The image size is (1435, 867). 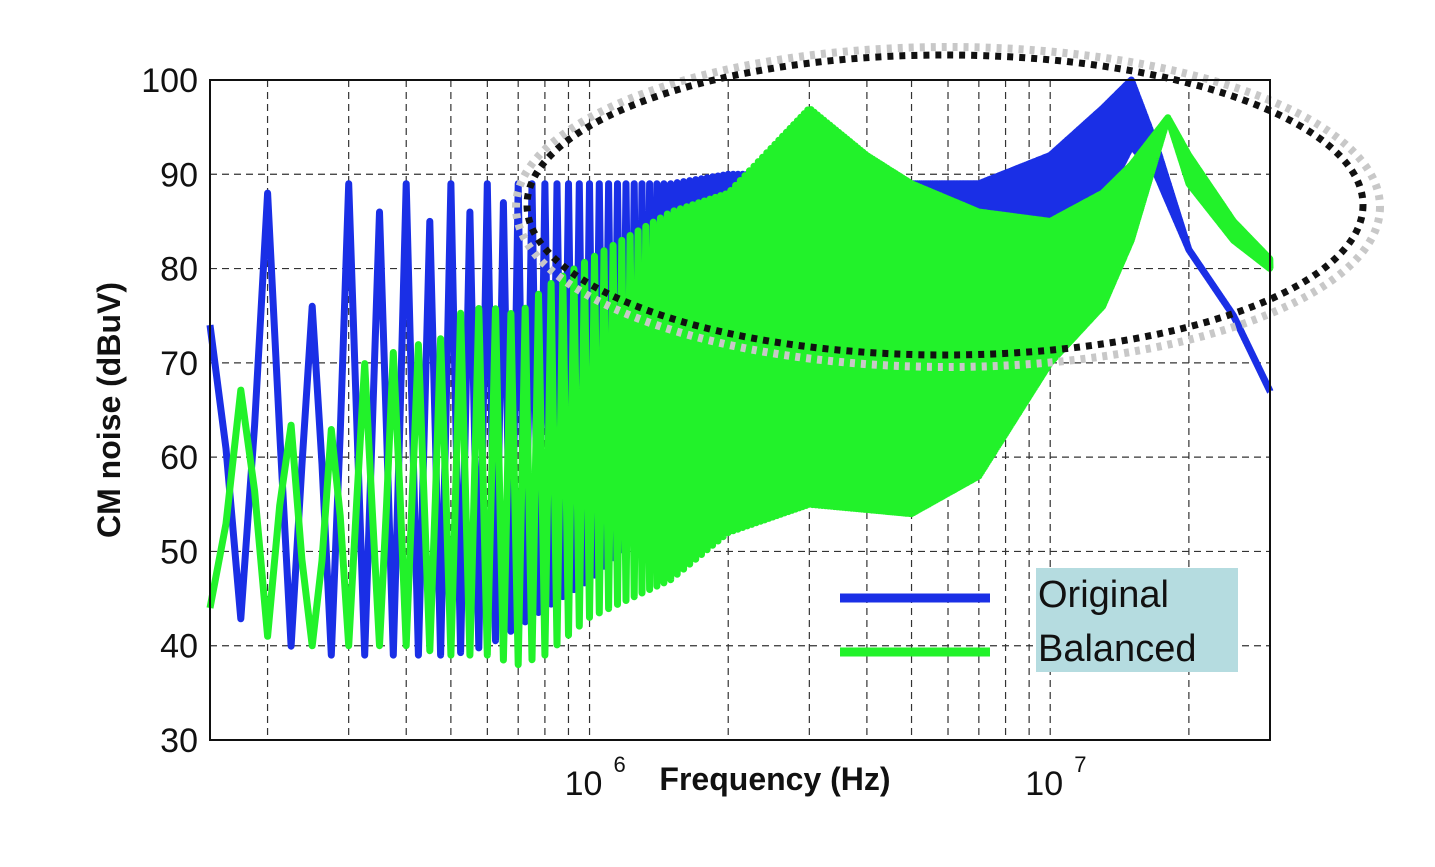 What do you see at coordinates (620, 764) in the screenshot?
I see `x-tick-exponent: 6` at bounding box center [620, 764].